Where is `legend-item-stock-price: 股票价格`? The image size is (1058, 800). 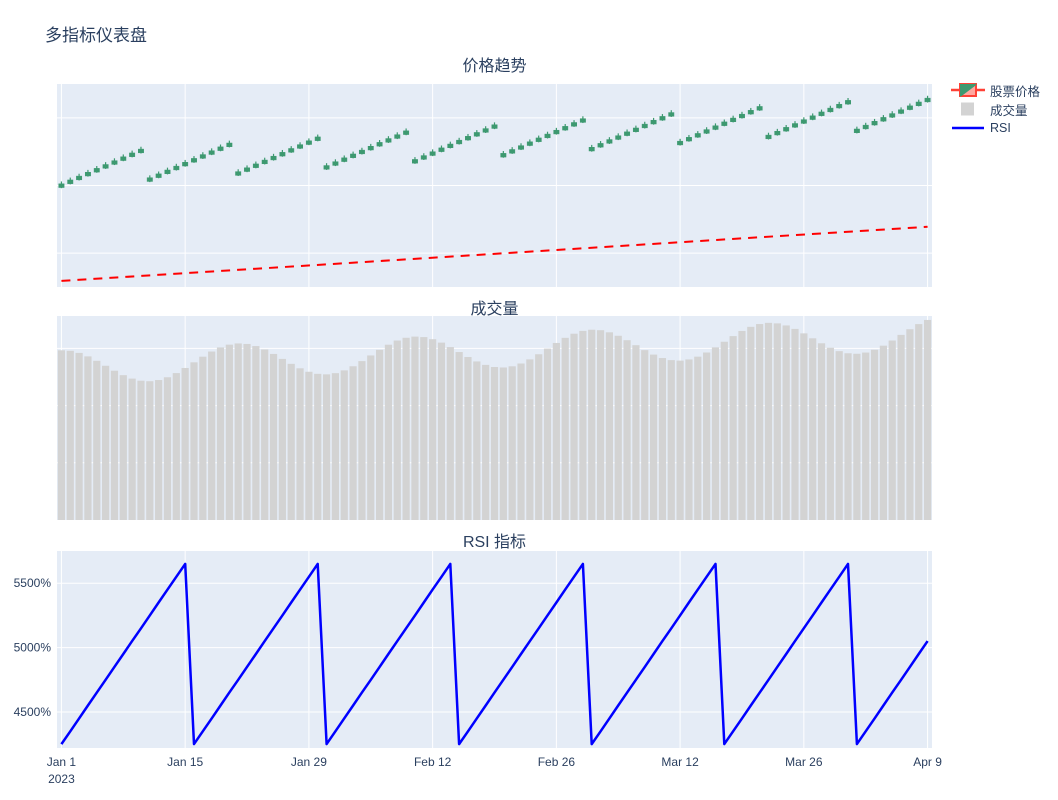 legend-item-stock-price: 股票价格 is located at coordinates (996, 91).